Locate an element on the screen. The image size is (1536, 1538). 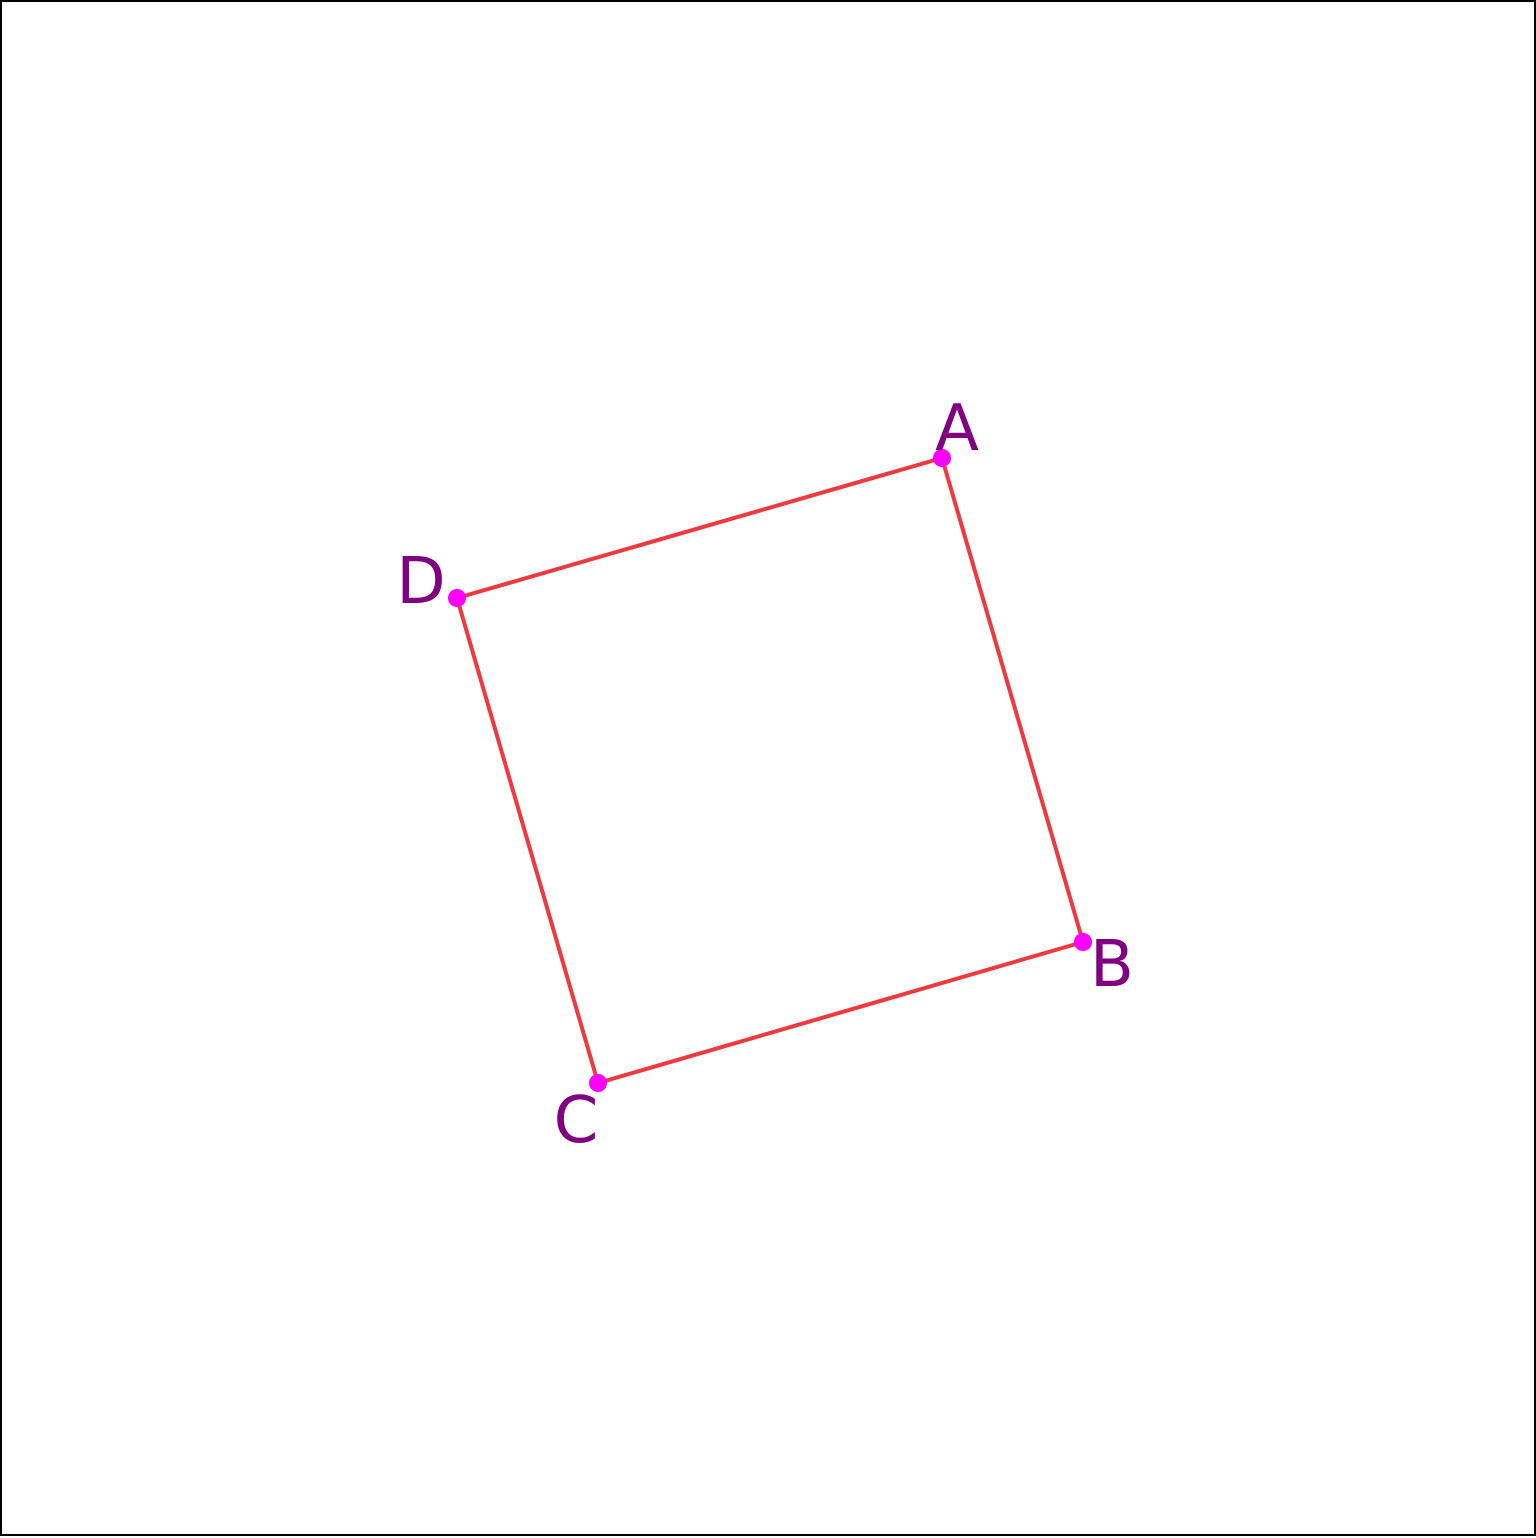
vertex-label-d: D is located at coordinates (420, 582).